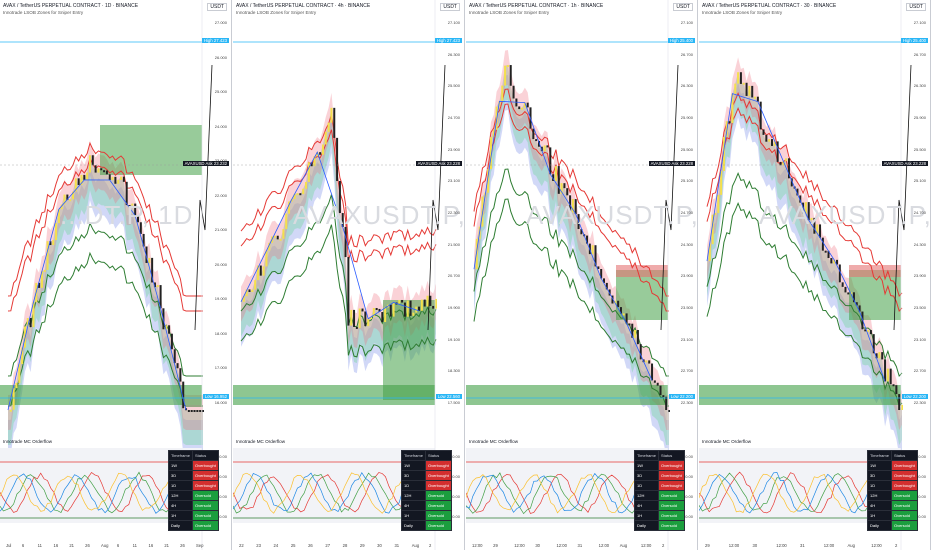 The image size is (932, 550). What do you see at coordinates (686, 307) in the screenshot?
I see `y-tick-label: 23.500` at bounding box center [686, 307].